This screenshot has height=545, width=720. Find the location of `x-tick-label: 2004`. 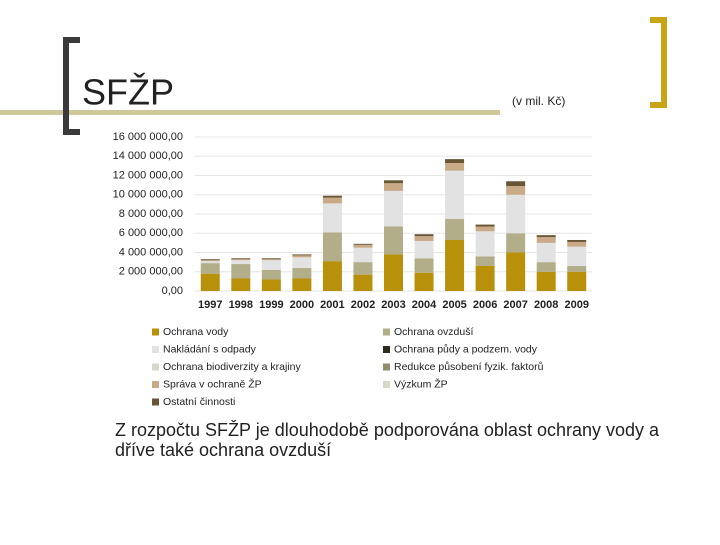

x-tick-label: 2004 is located at coordinates (424, 305).